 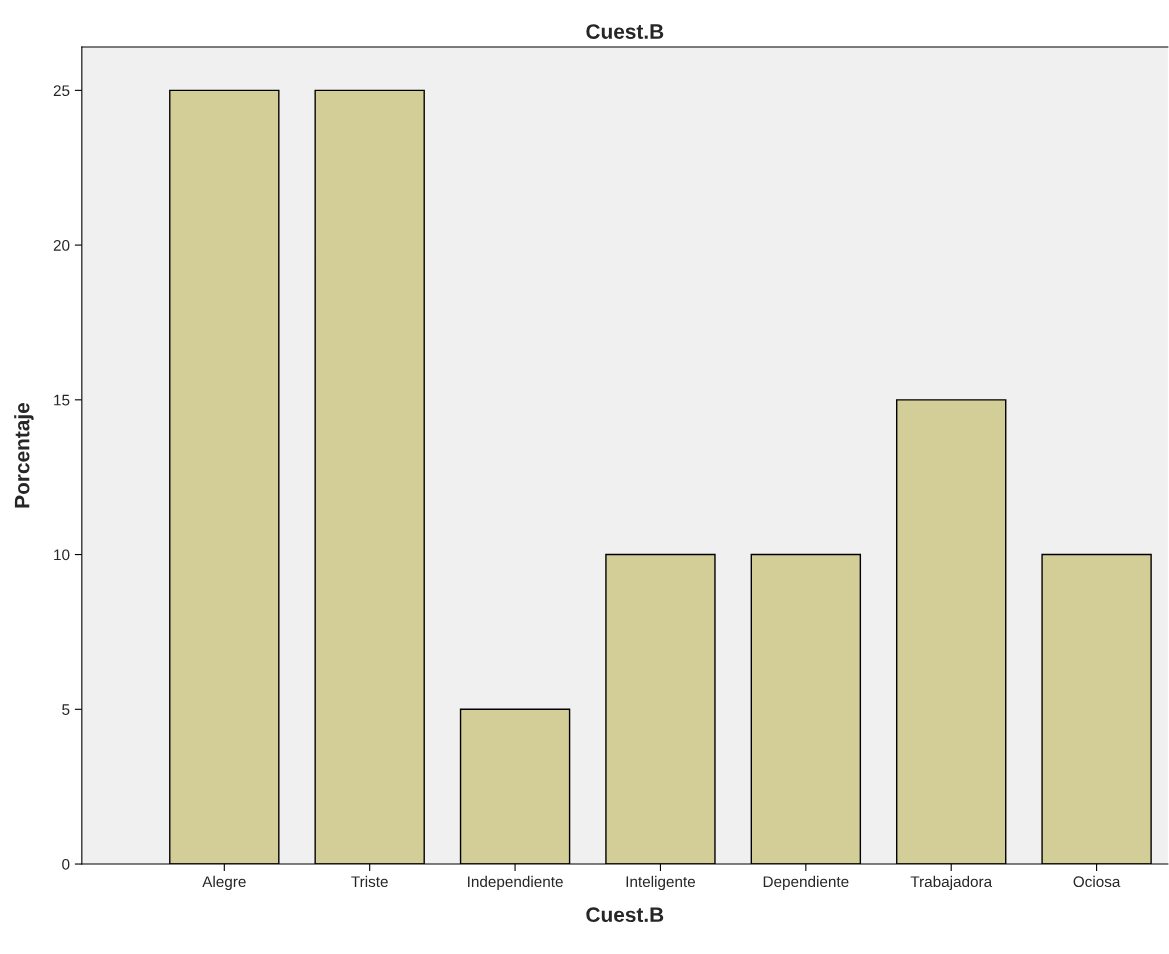 What do you see at coordinates (224, 883) in the screenshot?
I see `x-tick-label: Alegre` at bounding box center [224, 883].